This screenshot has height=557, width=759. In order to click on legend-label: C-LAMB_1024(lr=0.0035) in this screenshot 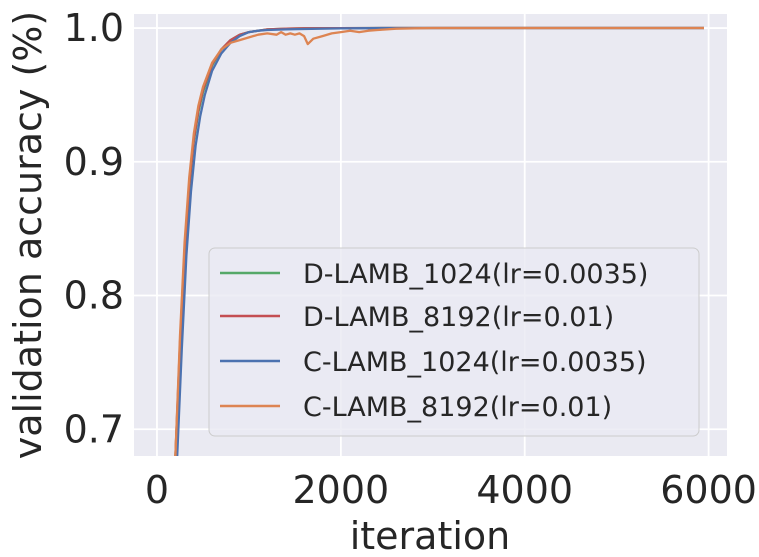, I will do `click(475, 362)`.